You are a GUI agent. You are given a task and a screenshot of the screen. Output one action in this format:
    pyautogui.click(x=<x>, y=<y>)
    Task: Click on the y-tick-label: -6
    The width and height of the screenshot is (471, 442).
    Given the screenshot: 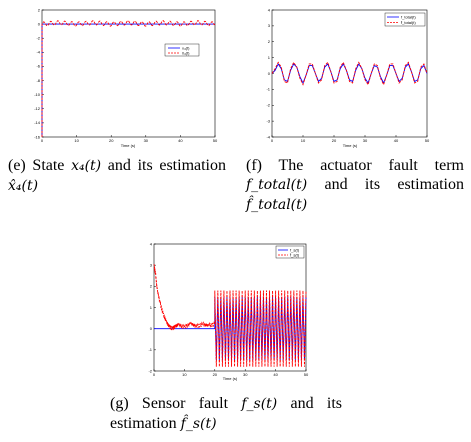 What is the action you would take?
    pyautogui.click(x=38, y=66)
    